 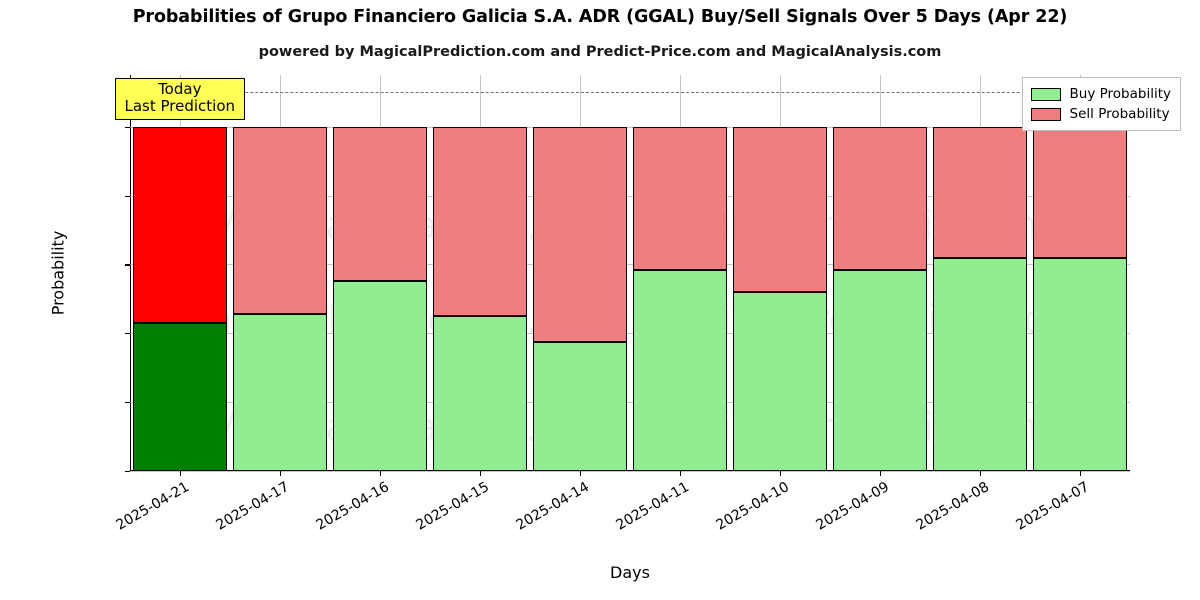 What do you see at coordinates (952, 506) in the screenshot?
I see `x-tick-label: 2025-04-08` at bounding box center [952, 506].